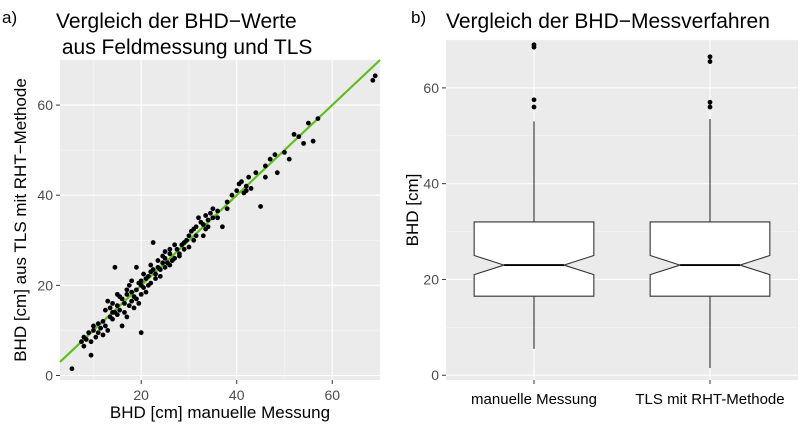  Describe the element at coordinates (176, 21) in the screenshot. I see `panel-a-title-line-1: Vergleich der BHD−Werte` at that location.